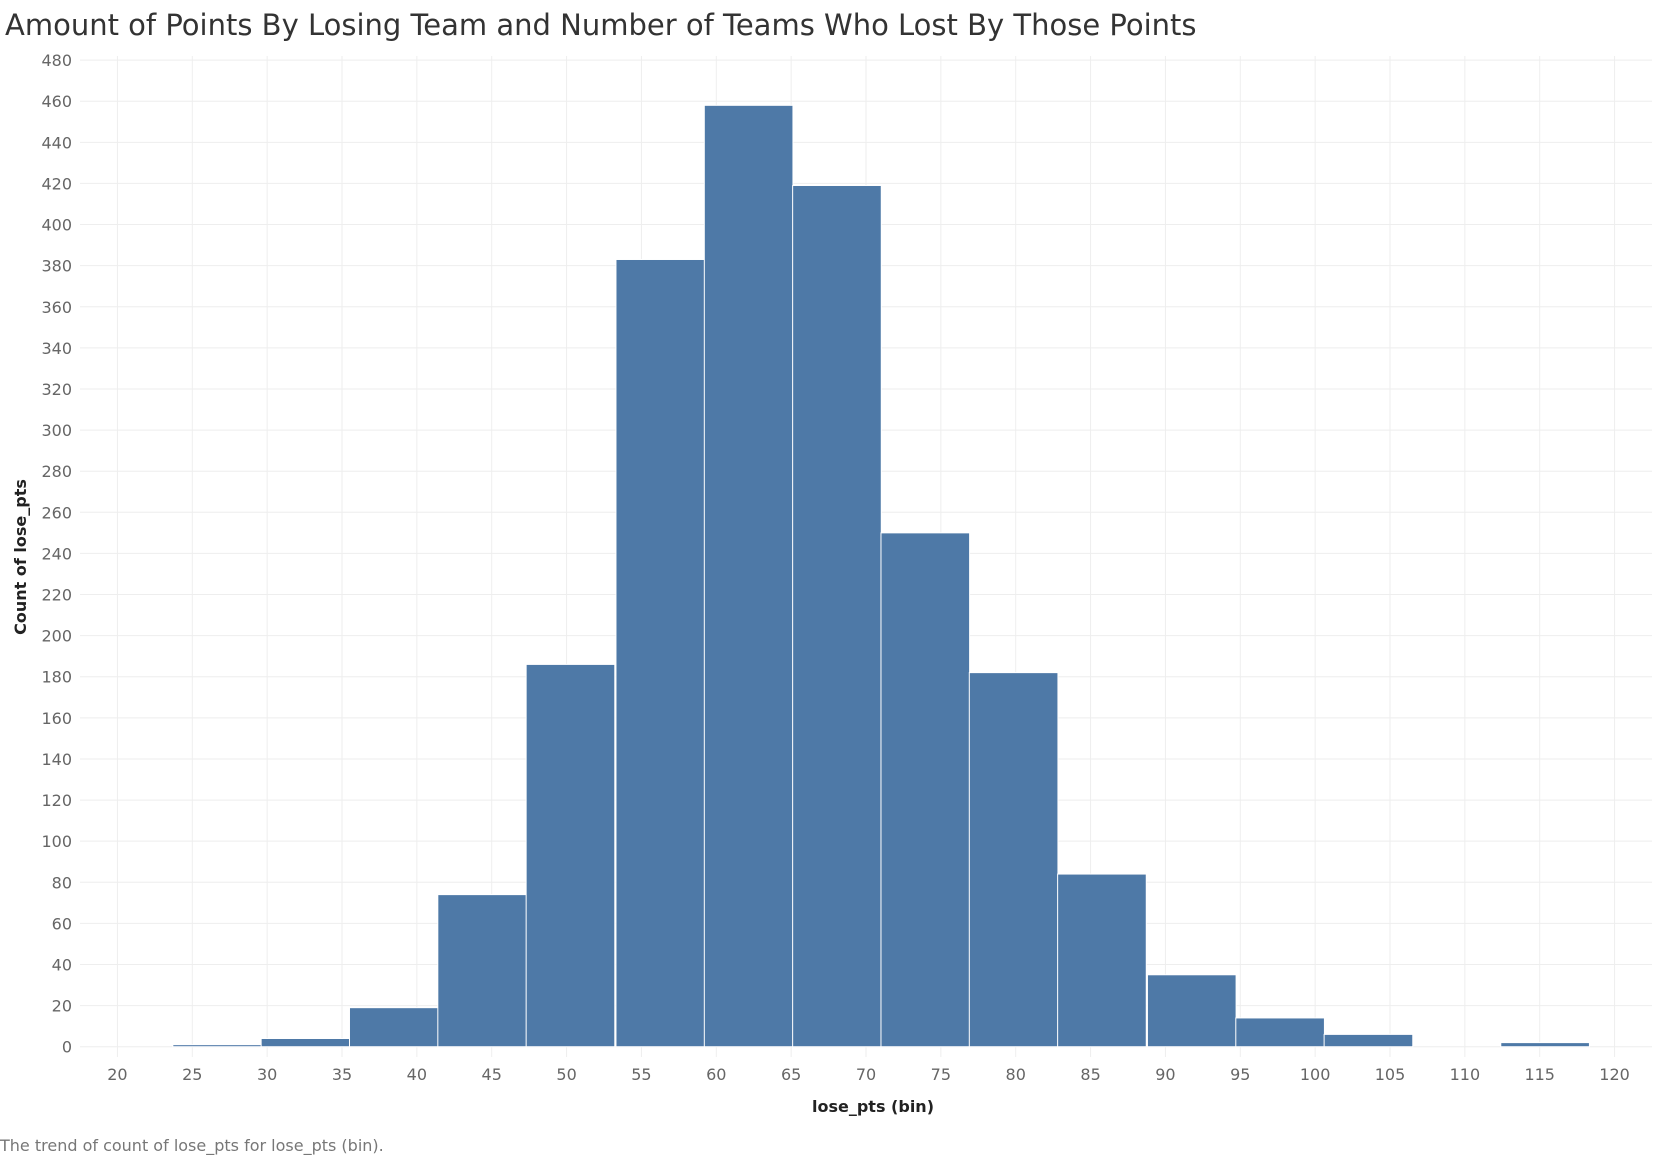 The image size is (1667, 1159). I want to click on y-tick-label: 400, so click(56, 225).